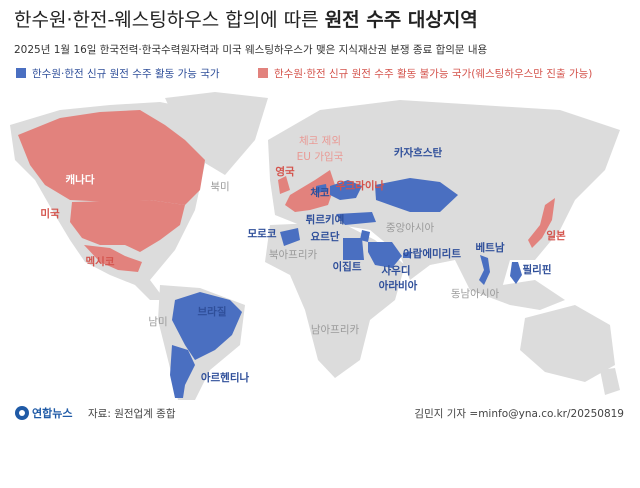 The image size is (640, 488). I want to click on country-label: 사우디, so click(396, 270).